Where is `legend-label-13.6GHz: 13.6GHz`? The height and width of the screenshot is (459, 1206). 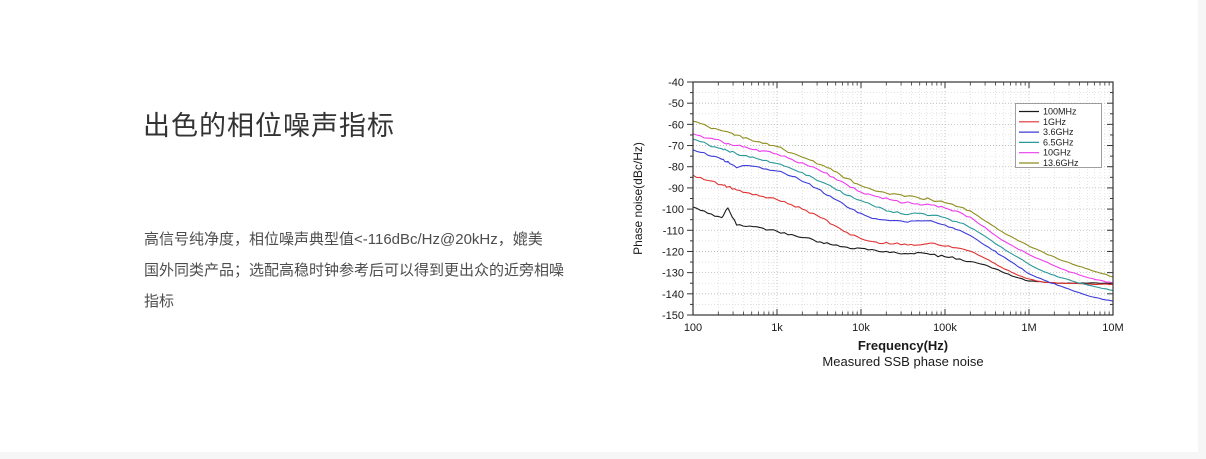 legend-label-13.6GHz: 13.6GHz is located at coordinates (1061, 163).